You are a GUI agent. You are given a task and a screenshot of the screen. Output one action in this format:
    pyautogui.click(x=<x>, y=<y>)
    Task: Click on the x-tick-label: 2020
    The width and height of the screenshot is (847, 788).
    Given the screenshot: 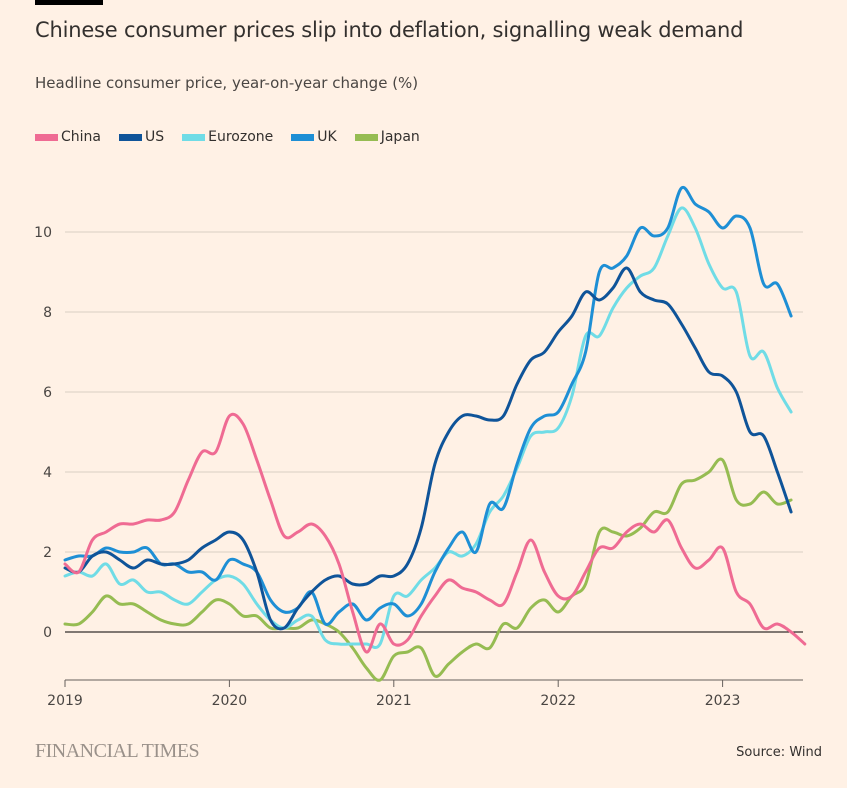 What is the action you would take?
    pyautogui.click(x=230, y=701)
    